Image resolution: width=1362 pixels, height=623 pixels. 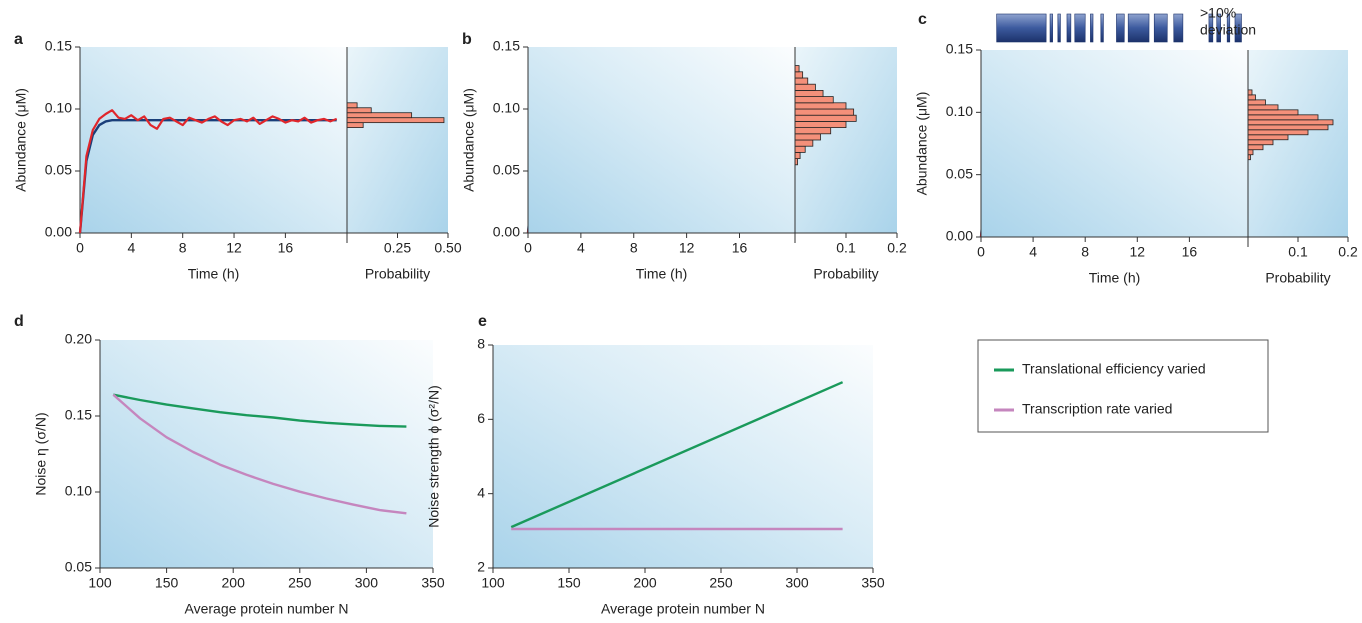 What do you see at coordinates (41, 453) in the screenshot?
I see `y-axis-label: Noise η (σ/N)` at bounding box center [41, 453].